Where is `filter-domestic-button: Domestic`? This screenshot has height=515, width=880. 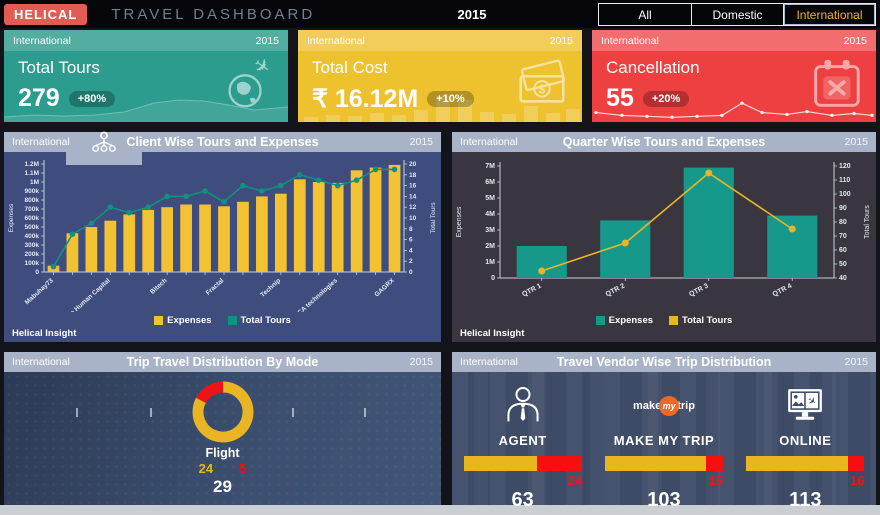
filter-domestic-button: Domestic is located at coordinates (737, 14).